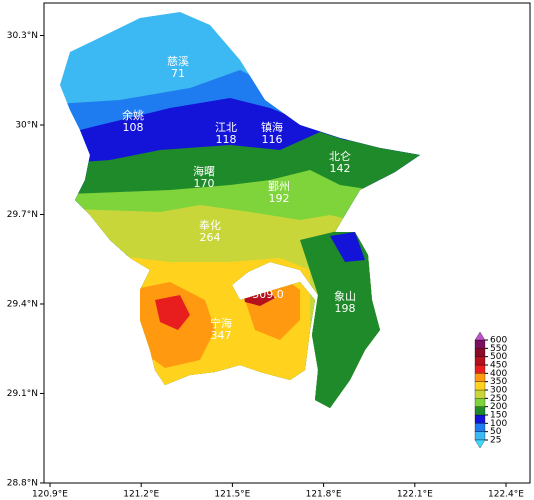  I want to click on district-name: 鄞州, so click(279, 186).